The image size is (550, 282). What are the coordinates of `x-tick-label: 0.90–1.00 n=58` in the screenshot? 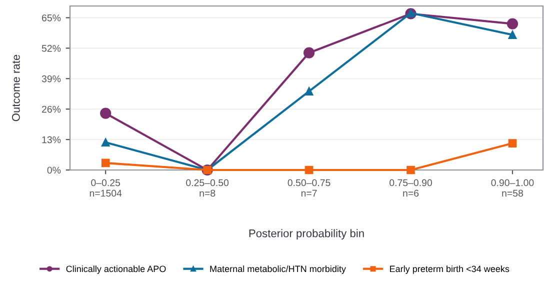 It's located at (512, 188).